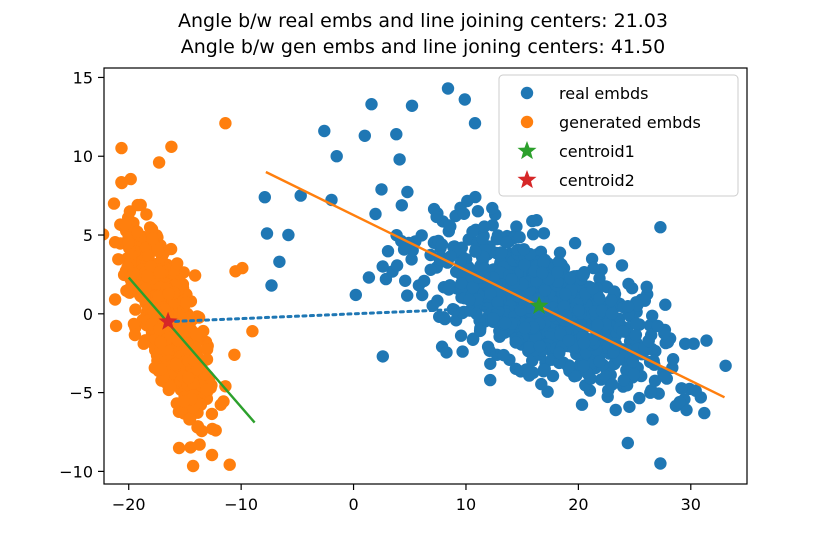  Describe the element at coordinates (527, 122) in the screenshot. I see `legend-generated-embds-icon` at that location.